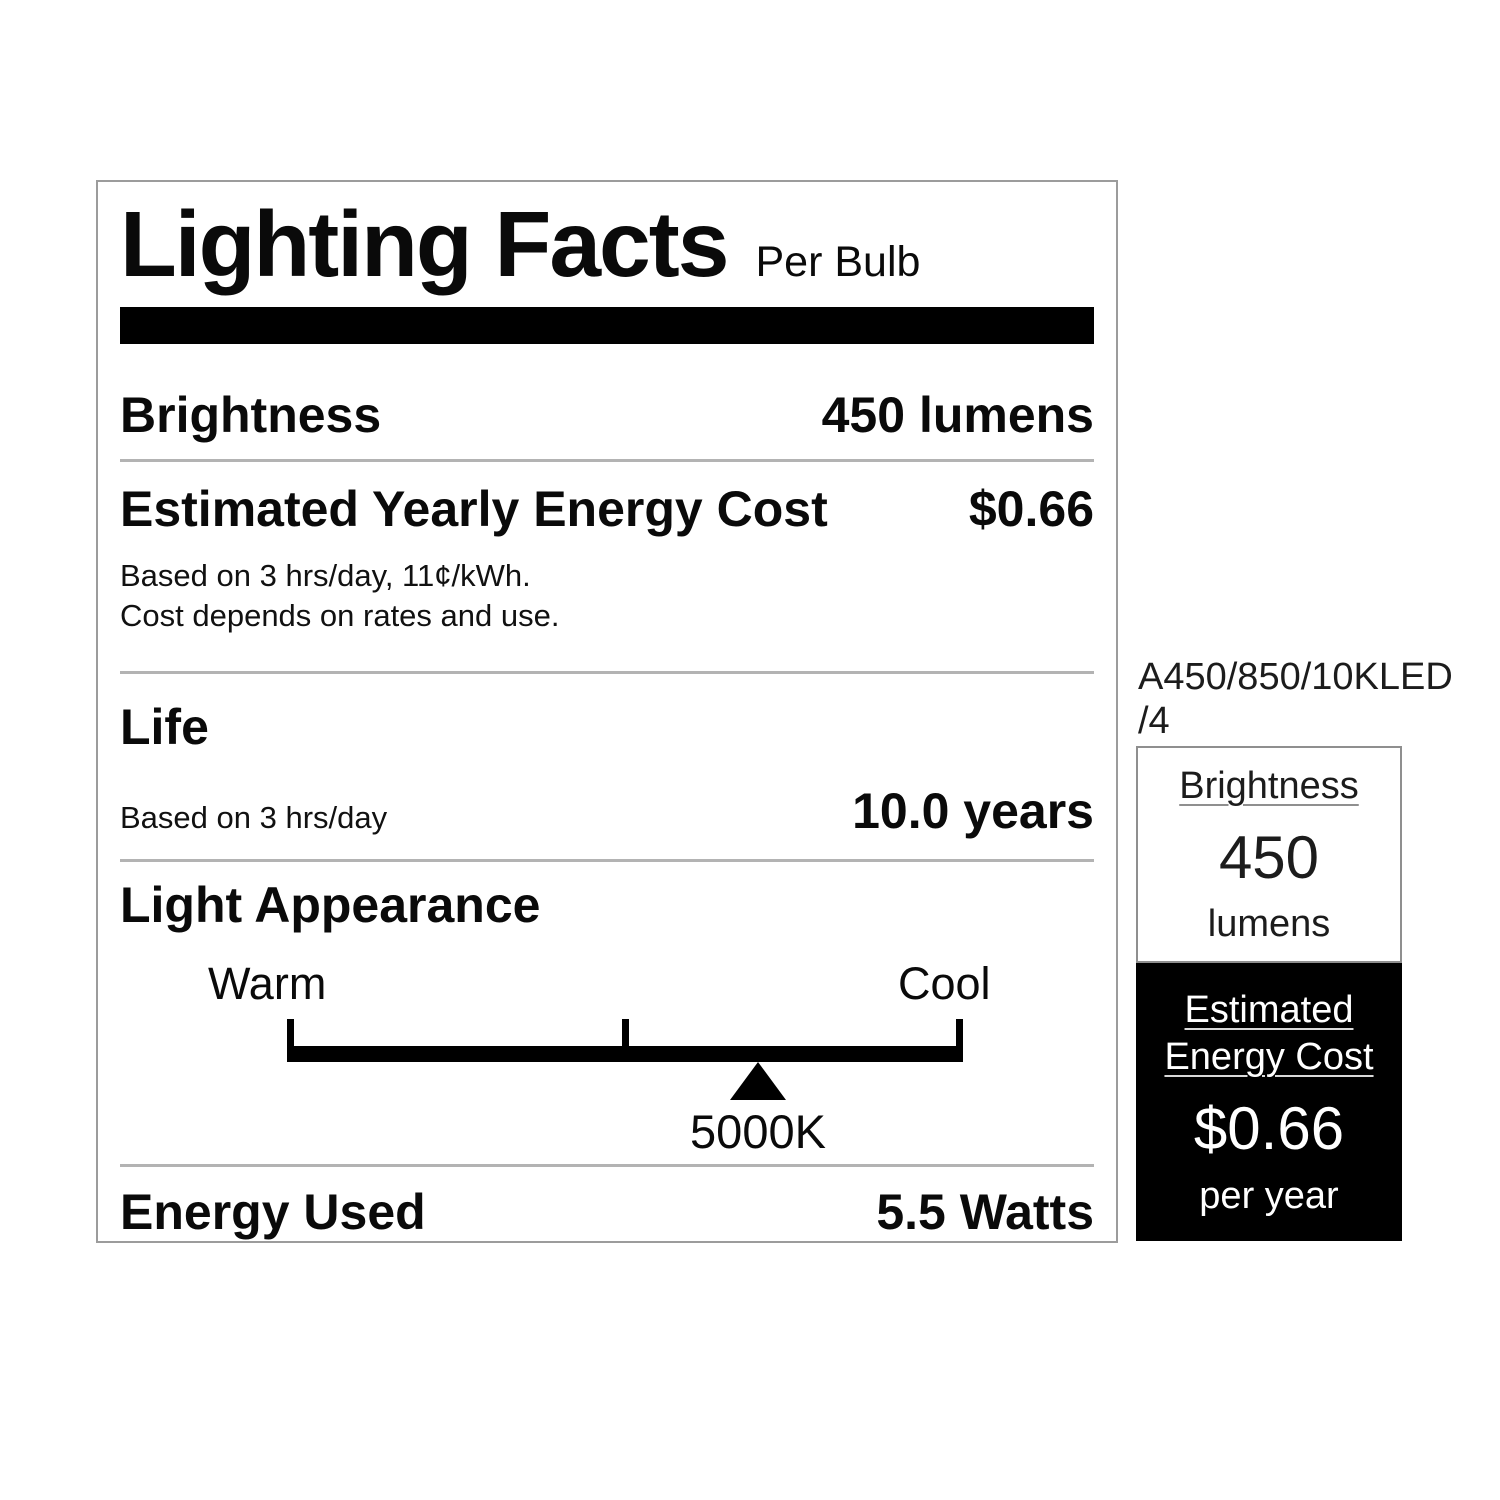  Describe the element at coordinates (267, 984) in the screenshot. I see `warm-label: Warm` at that location.